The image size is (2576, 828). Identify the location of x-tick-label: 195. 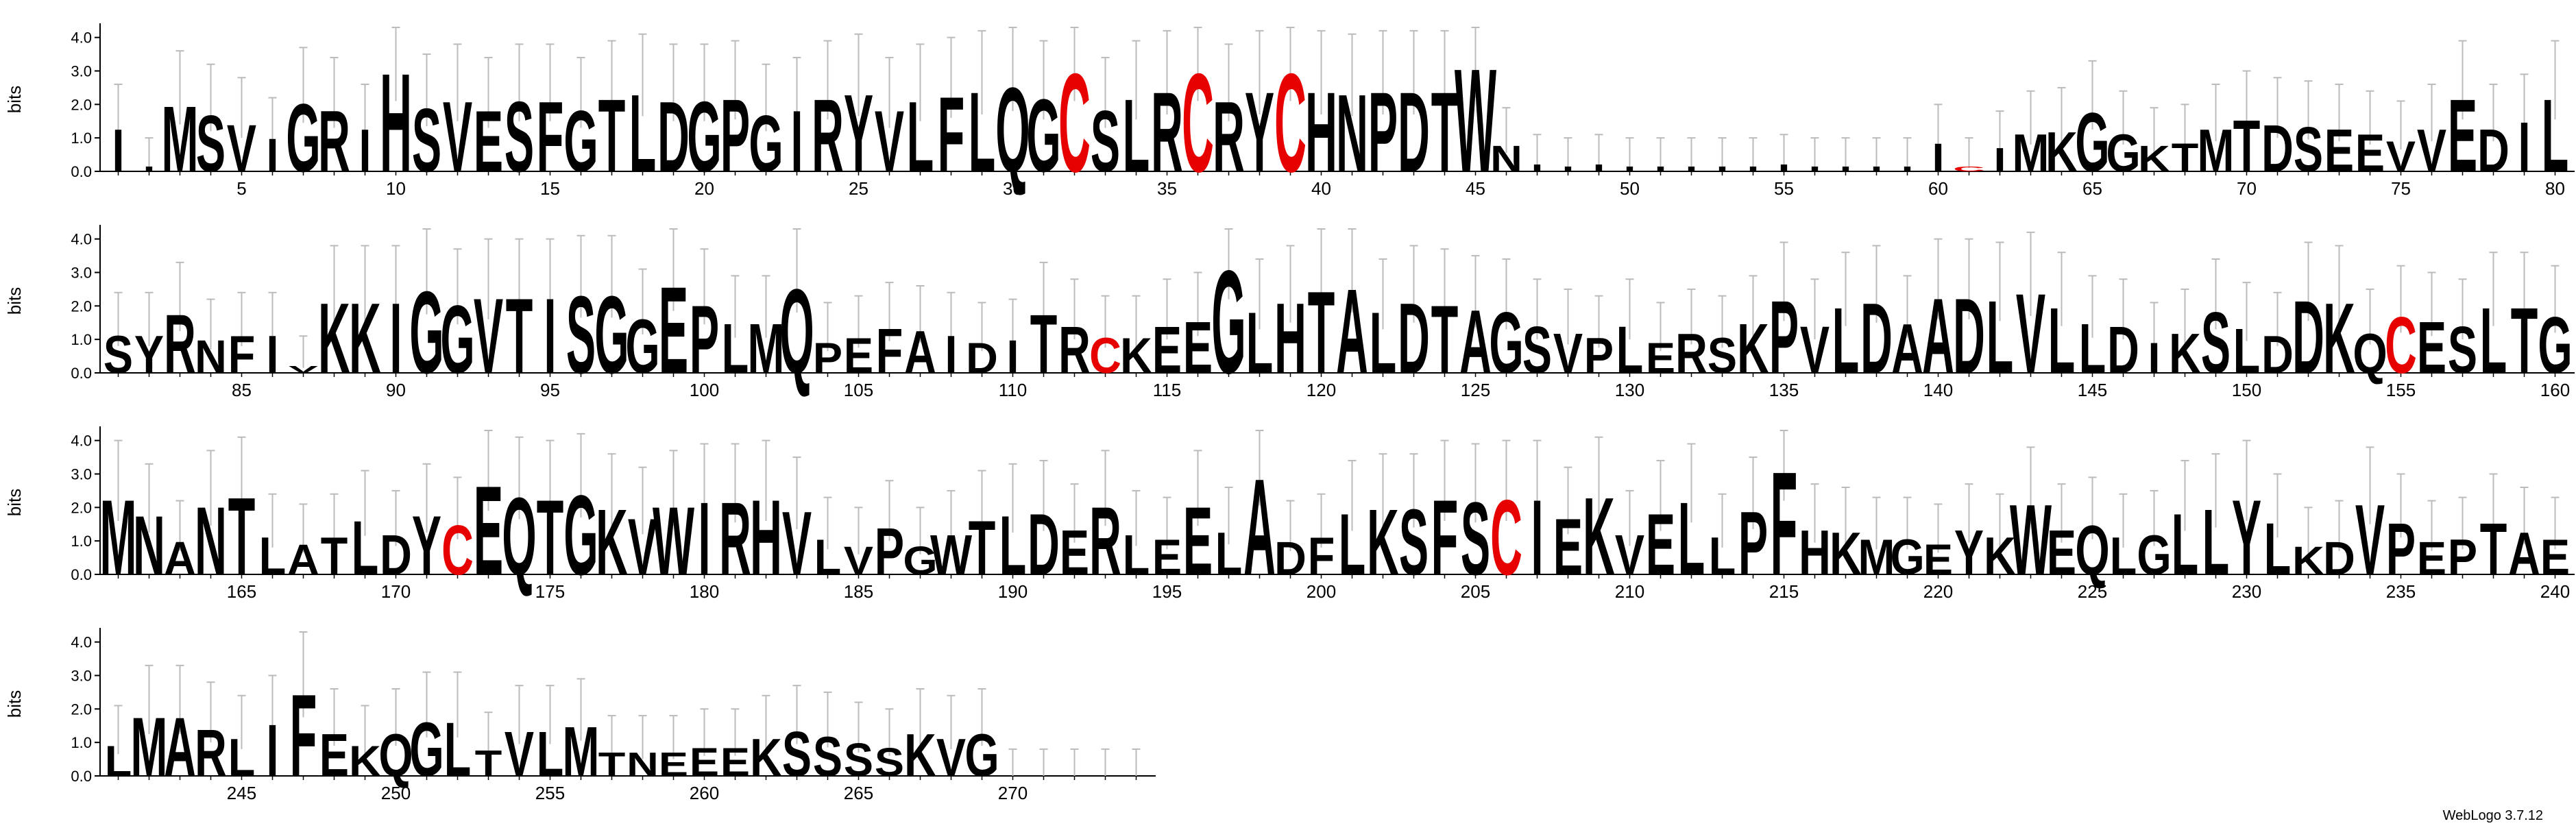
(1167, 591).